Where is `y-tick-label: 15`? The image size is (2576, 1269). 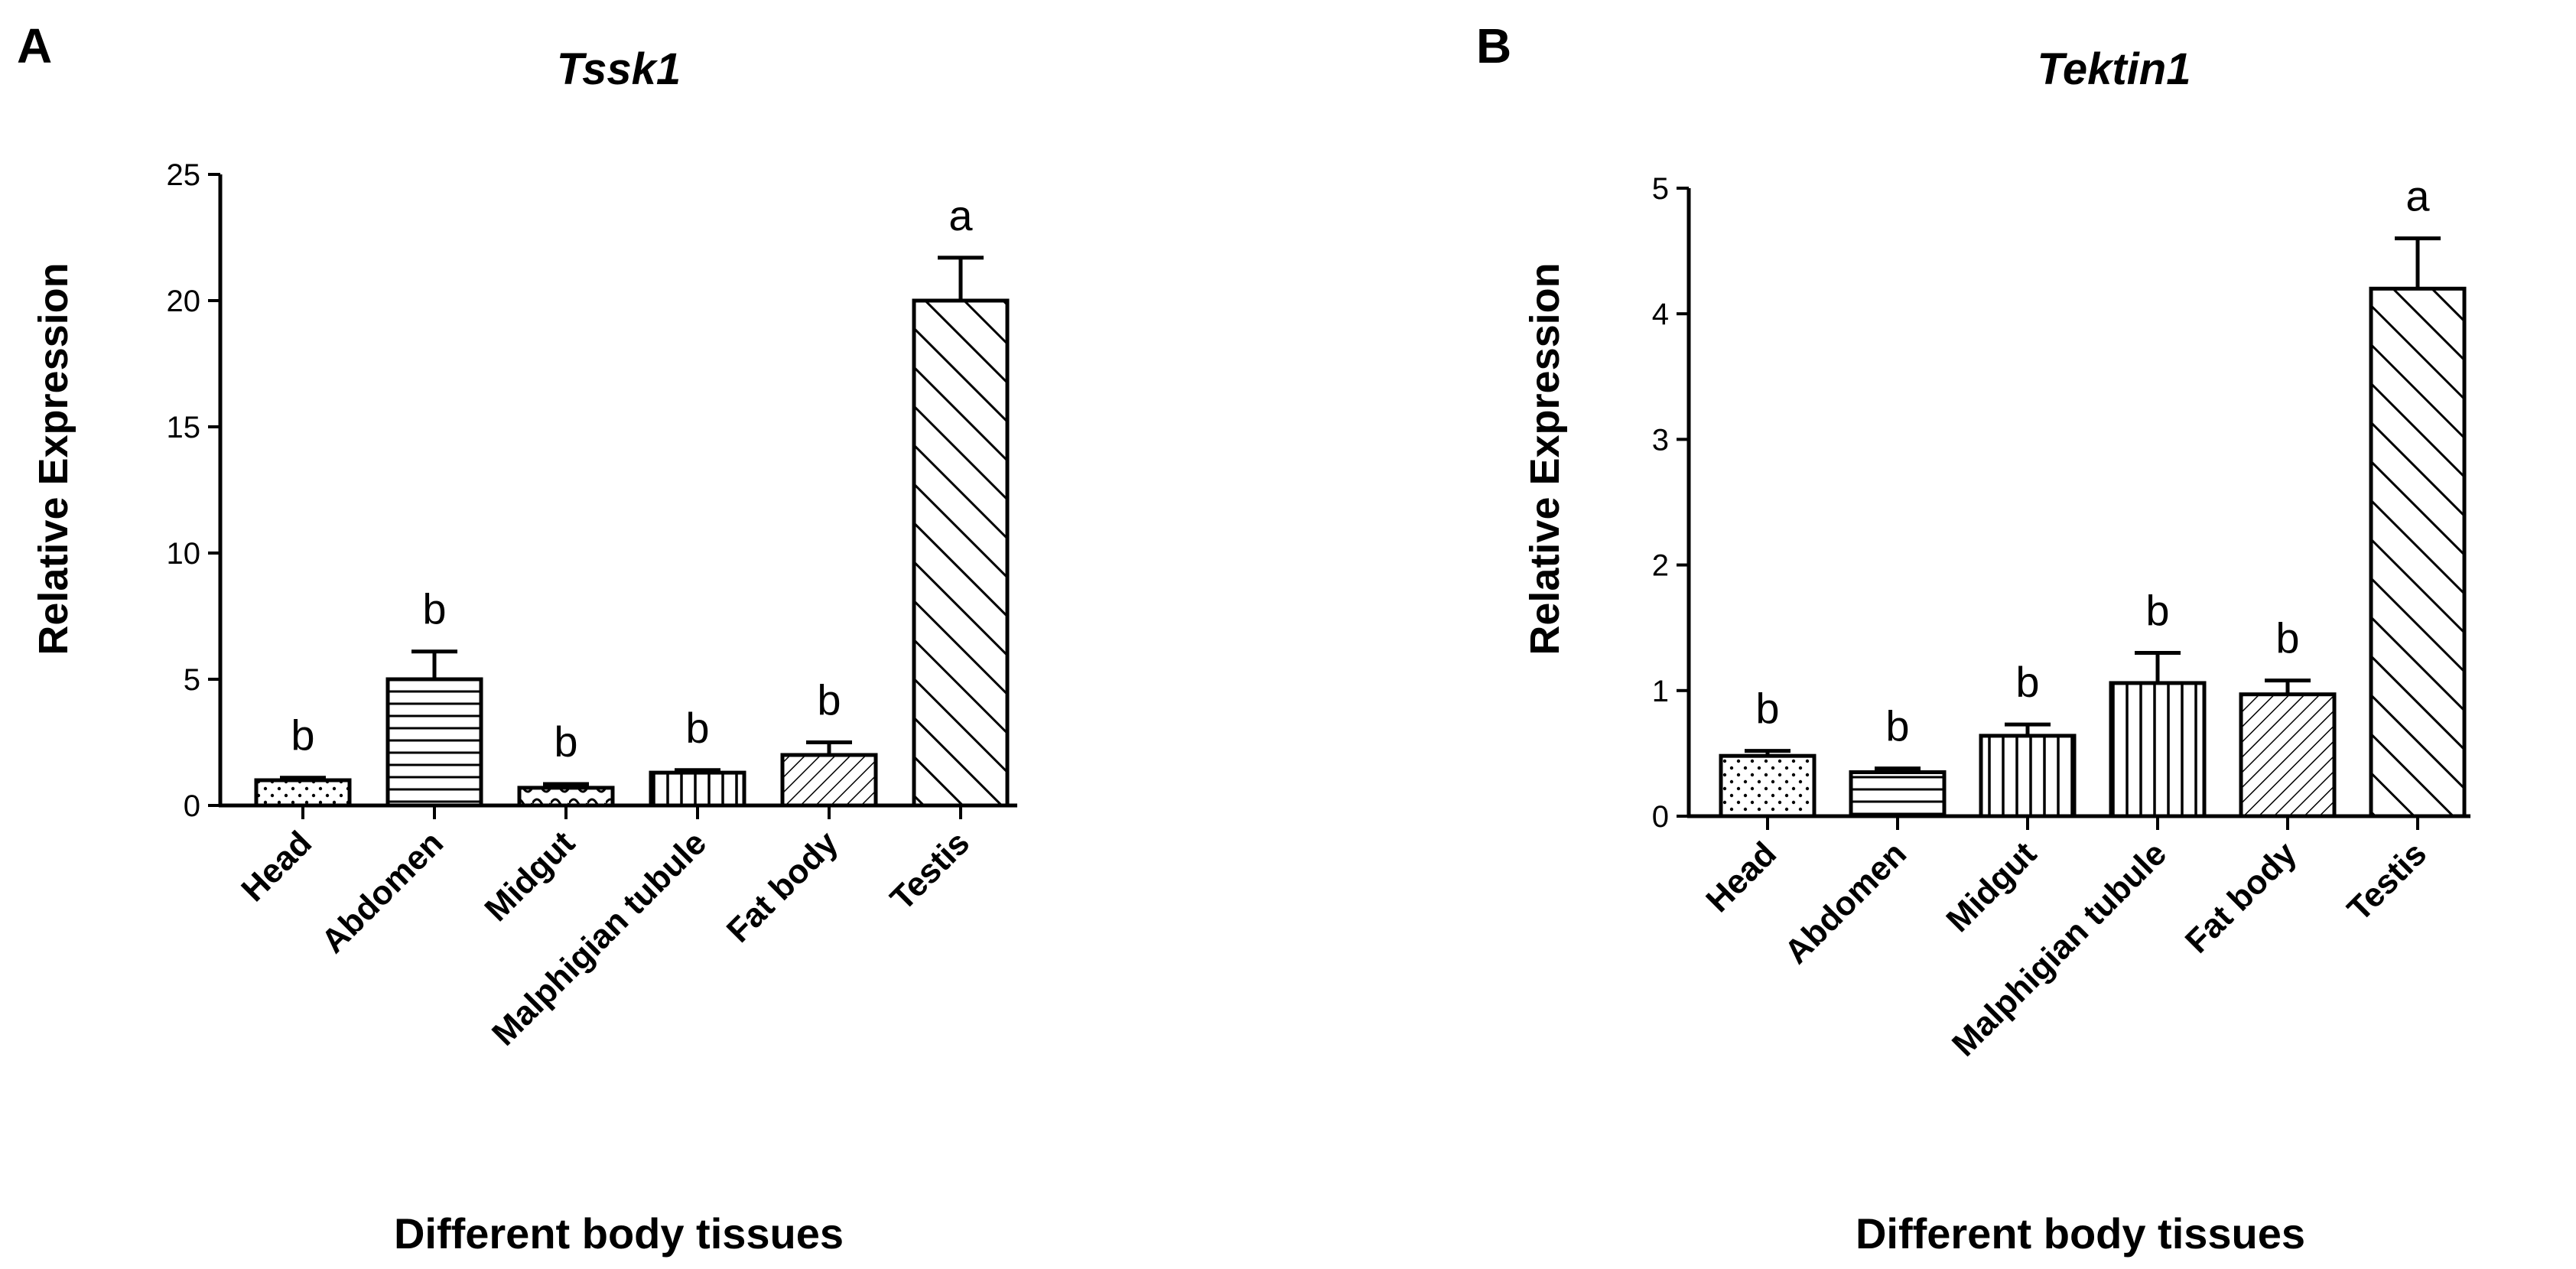 y-tick-label: 15 is located at coordinates (184, 427).